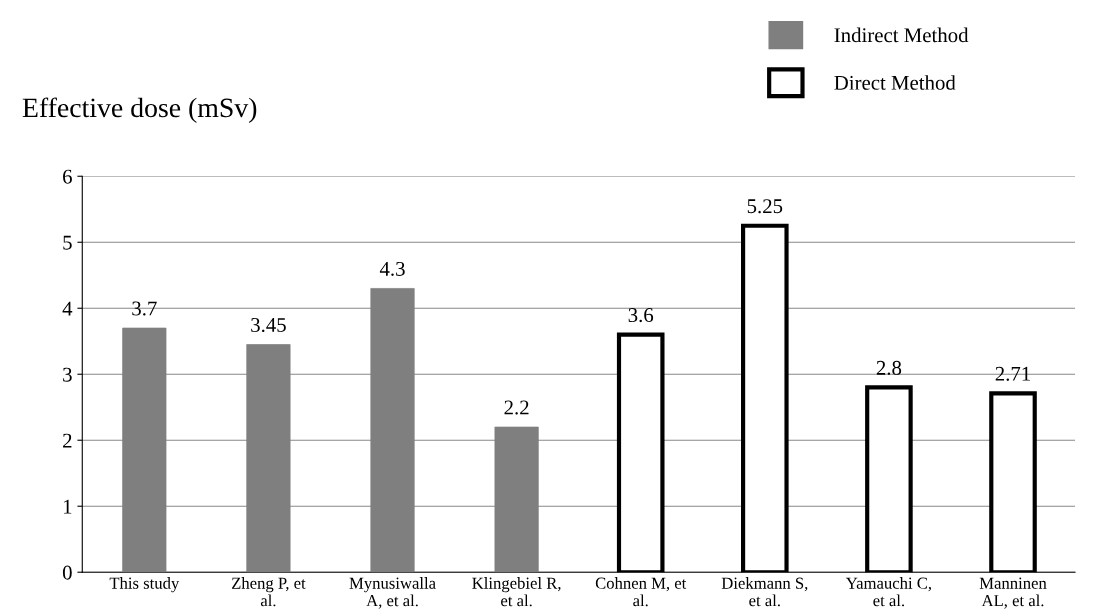  Describe the element at coordinates (516, 592) in the screenshot. I see `x-tick-label: Klingebiel R, et al.` at that location.